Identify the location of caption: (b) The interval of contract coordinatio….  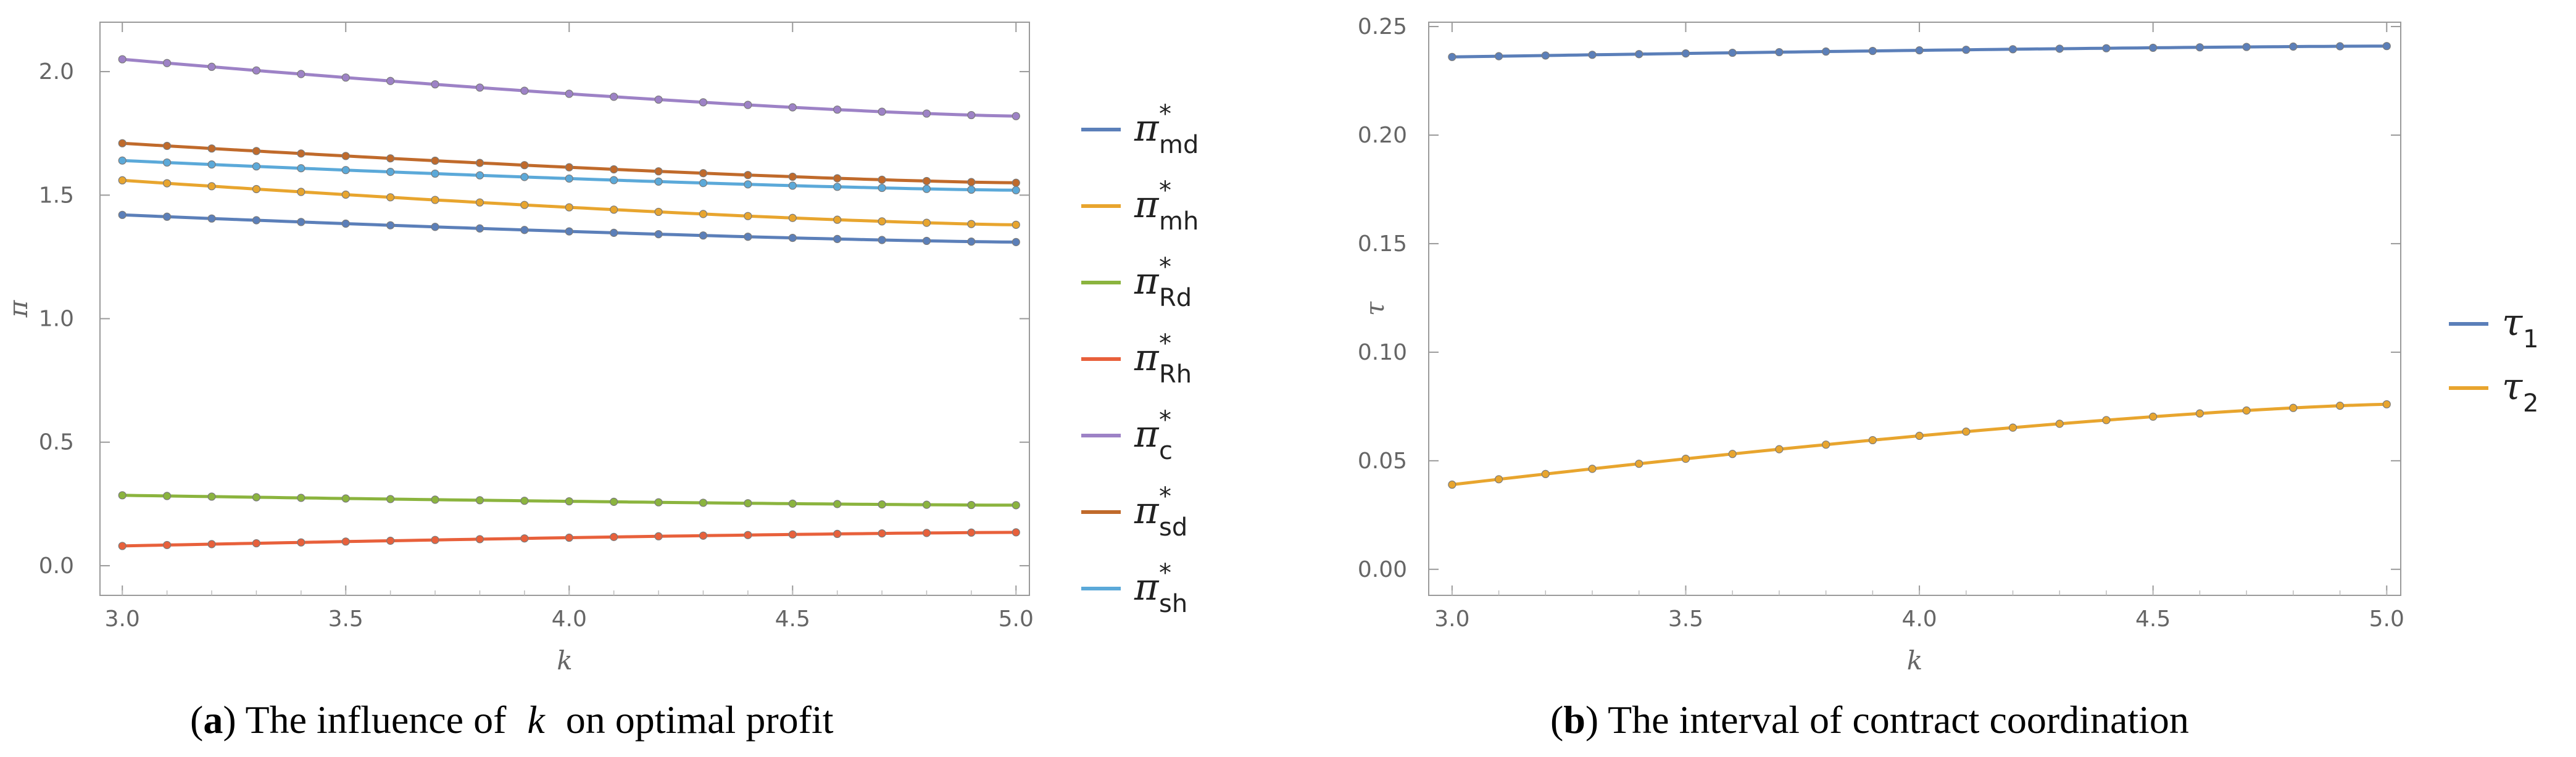
(1870, 720).